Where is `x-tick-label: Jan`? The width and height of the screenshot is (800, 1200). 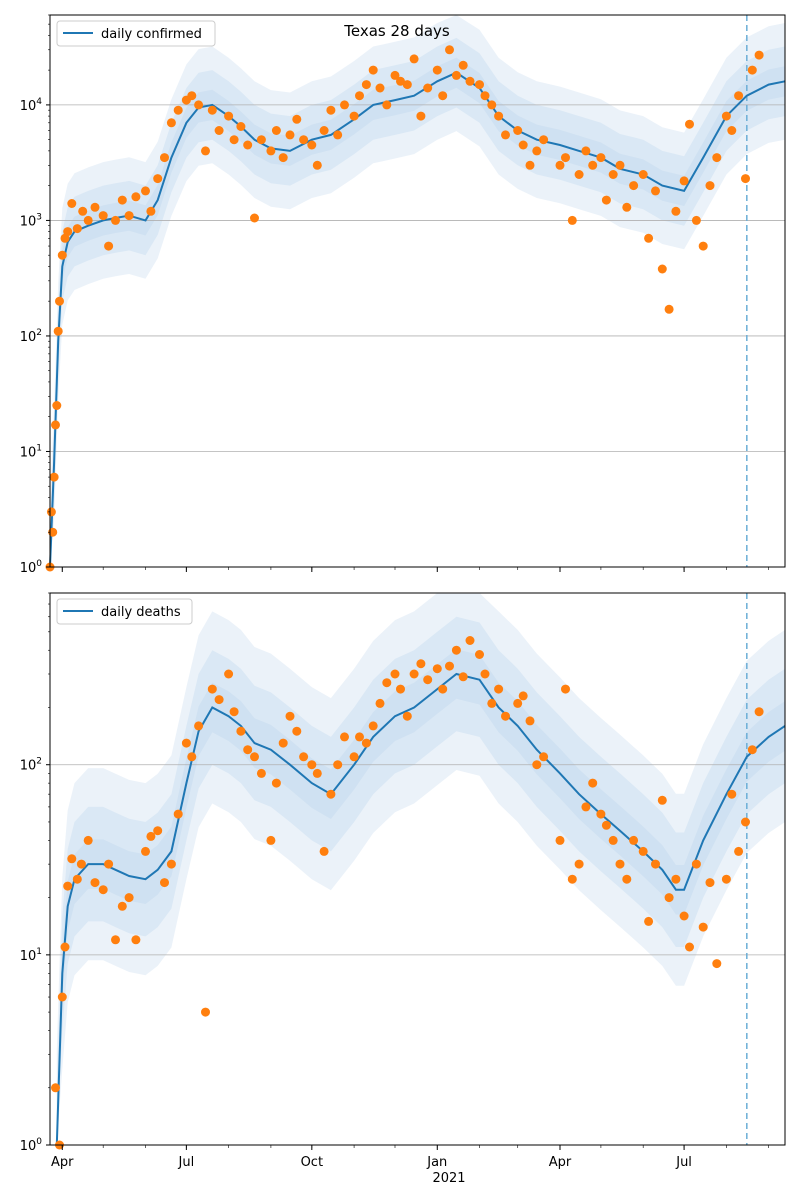
x-tick-label: Jan is located at coordinates (436, 1162).